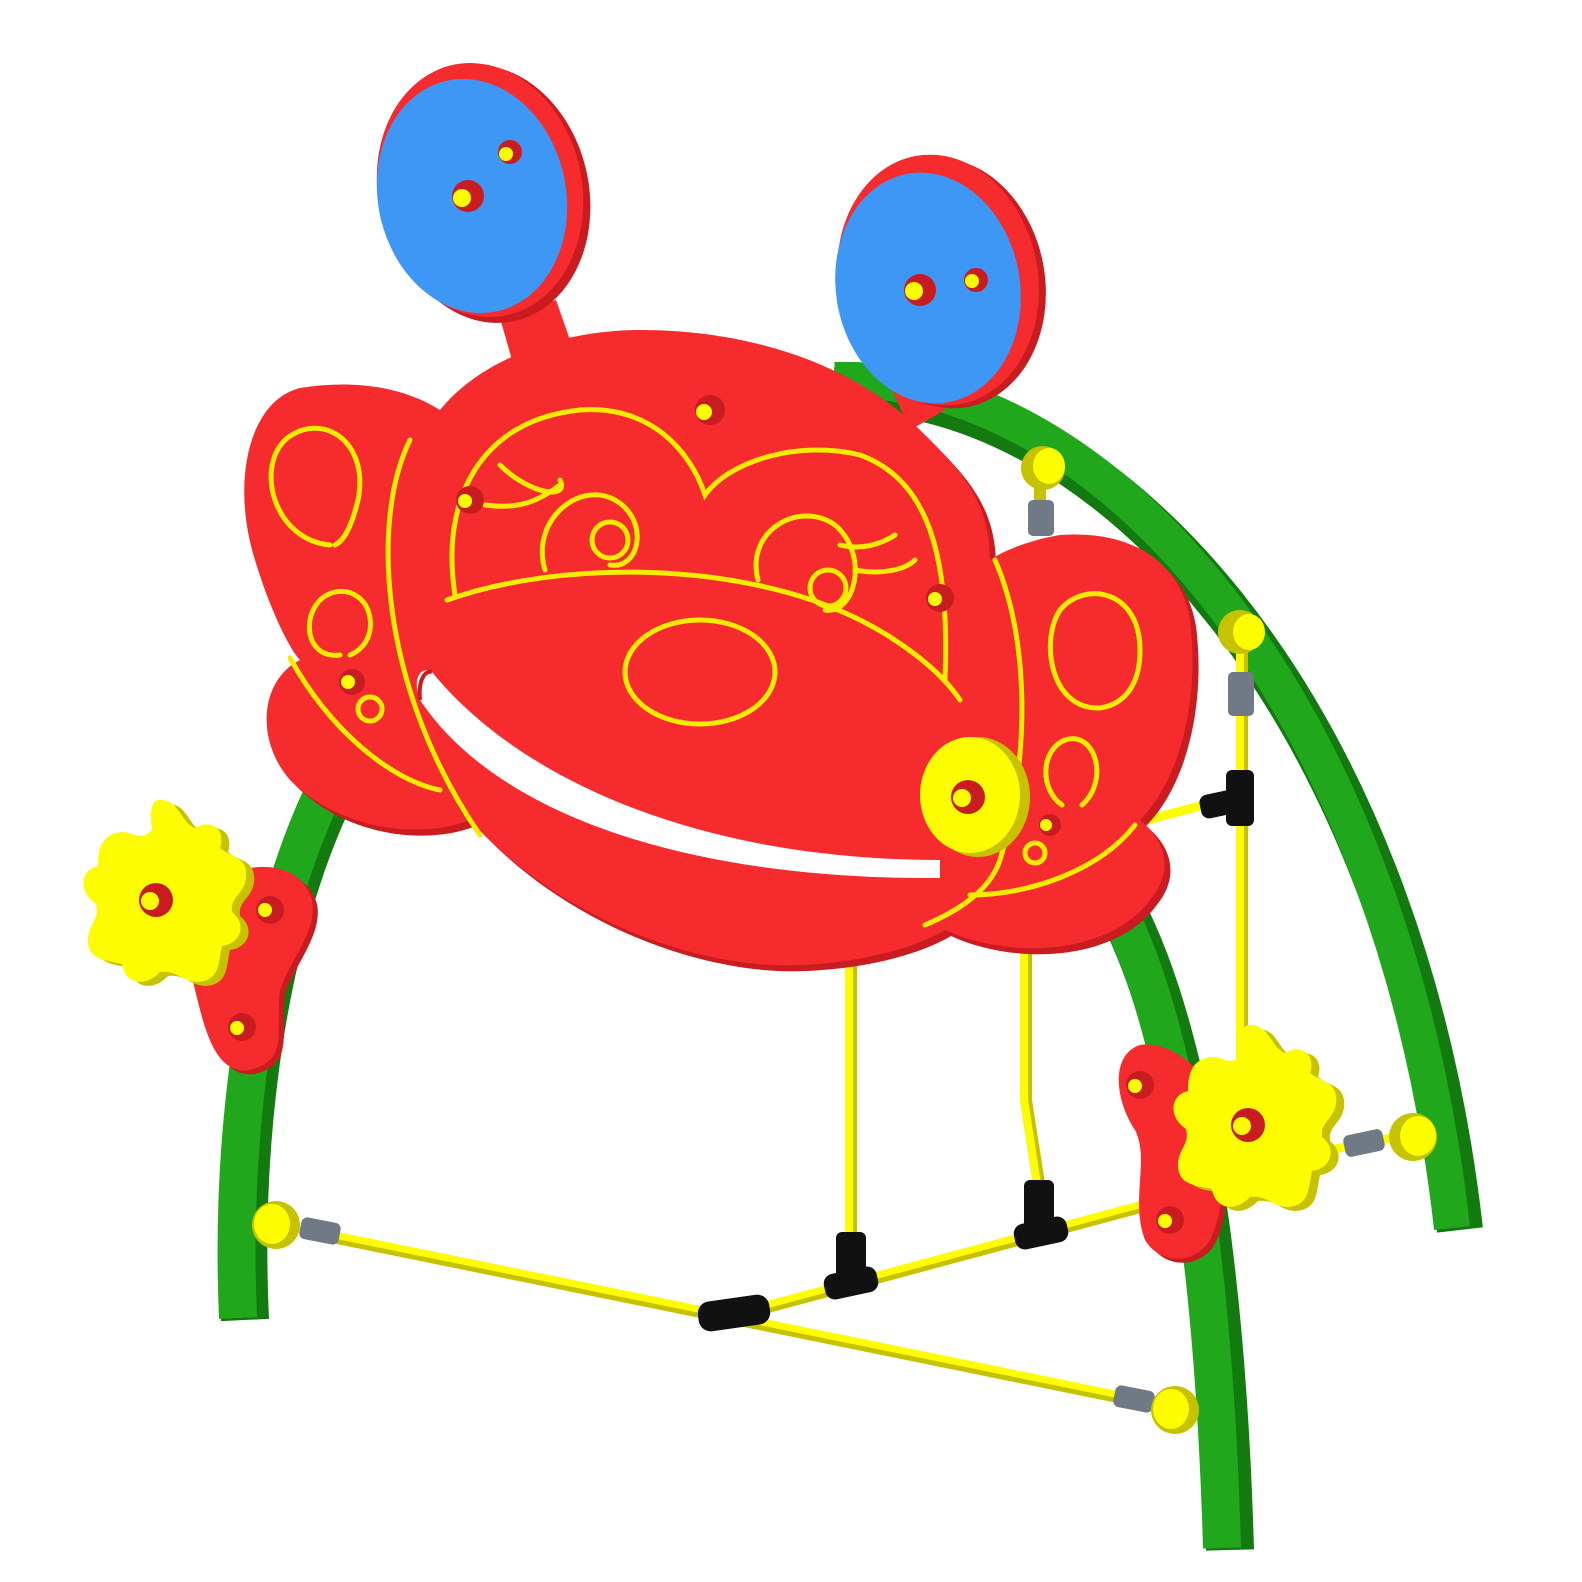 The width and height of the screenshot is (1582, 1582). Describe the element at coordinates (1231, 1144) in the screenshot. I see `gear-wheel-right-icon` at that location.